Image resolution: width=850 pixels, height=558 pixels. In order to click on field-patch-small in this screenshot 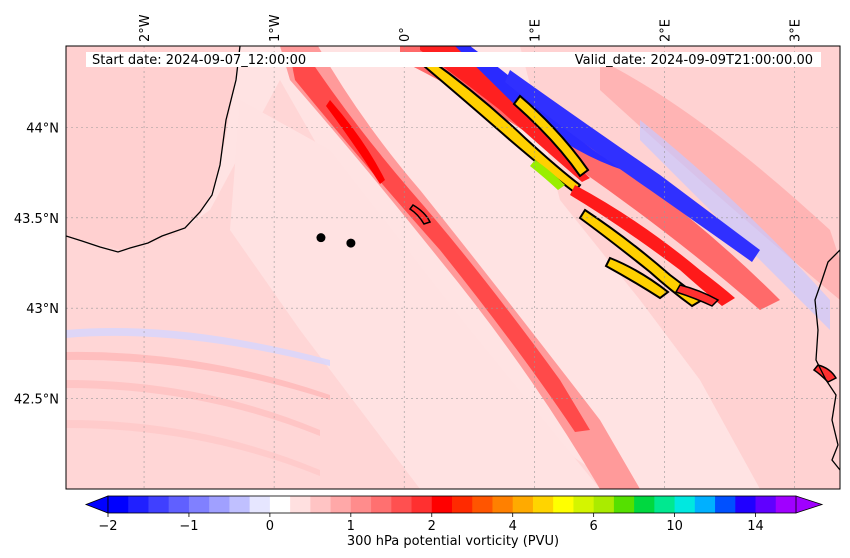, I will do `click(420, 214)`.